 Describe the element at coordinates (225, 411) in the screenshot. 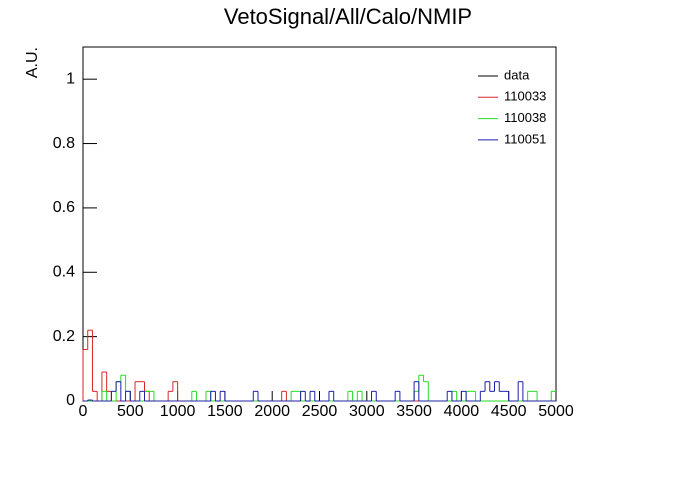

I see `x-tick-label: 1500` at that location.